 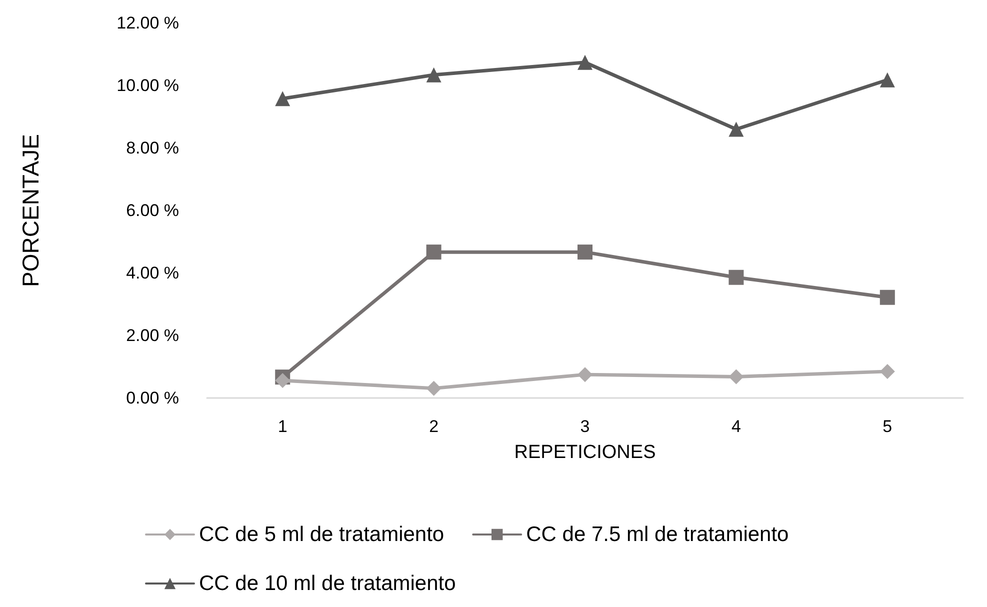 What do you see at coordinates (152, 210) in the screenshot?
I see `y-tick-label: 6.00 %` at bounding box center [152, 210].